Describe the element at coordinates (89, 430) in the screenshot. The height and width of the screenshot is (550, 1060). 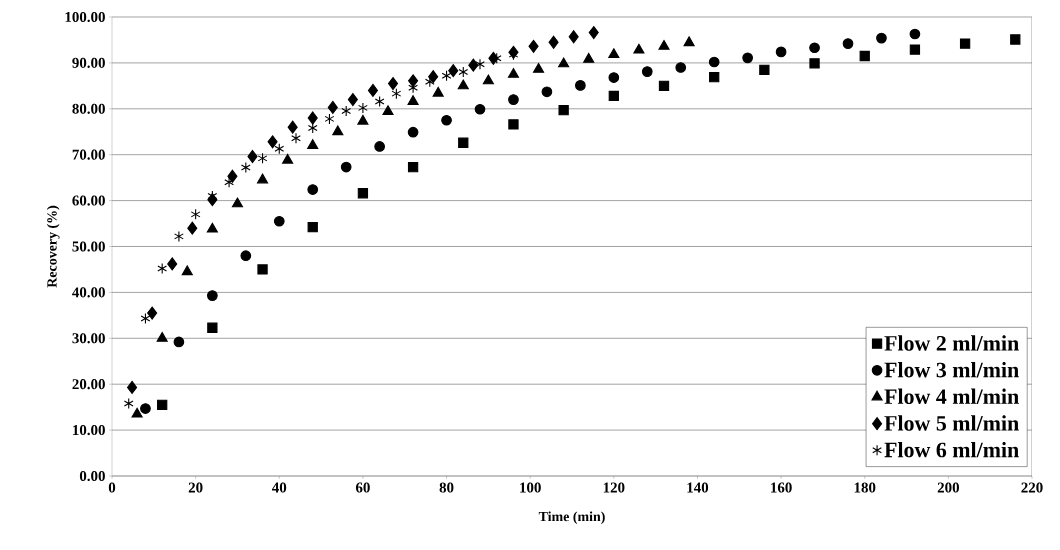
I see `y-tick-label: 10.00` at that location.